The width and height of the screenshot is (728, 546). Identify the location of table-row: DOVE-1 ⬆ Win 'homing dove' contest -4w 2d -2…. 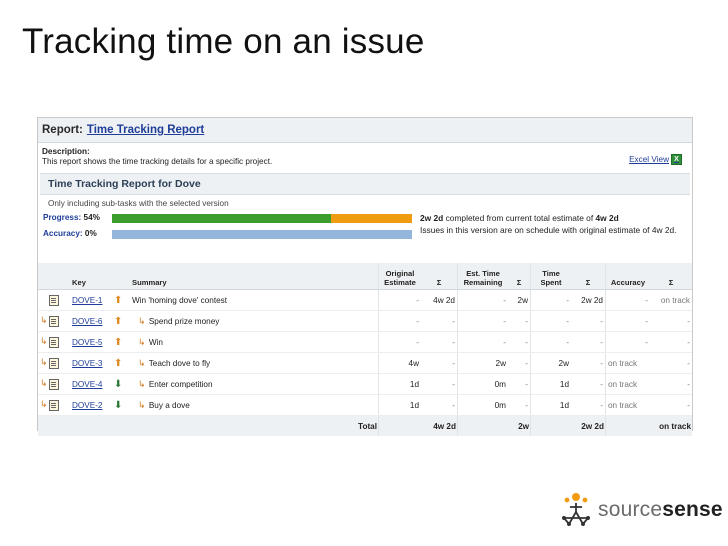
(365, 300).